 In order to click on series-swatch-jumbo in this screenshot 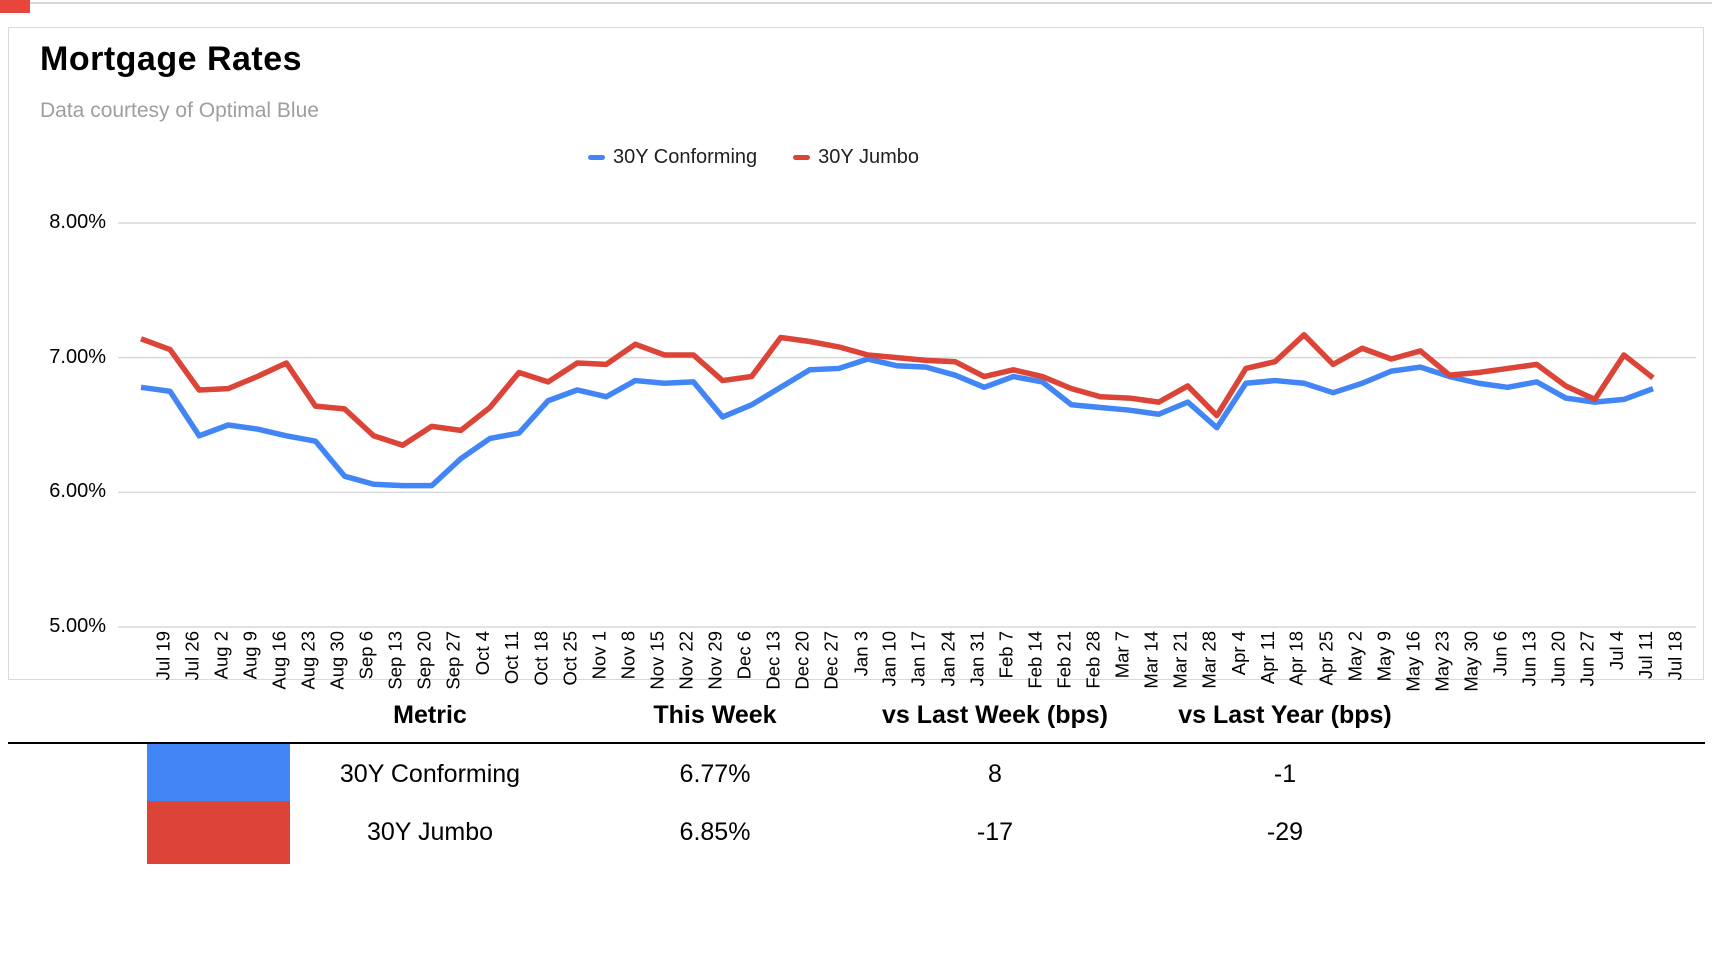, I will do `click(218, 832)`.